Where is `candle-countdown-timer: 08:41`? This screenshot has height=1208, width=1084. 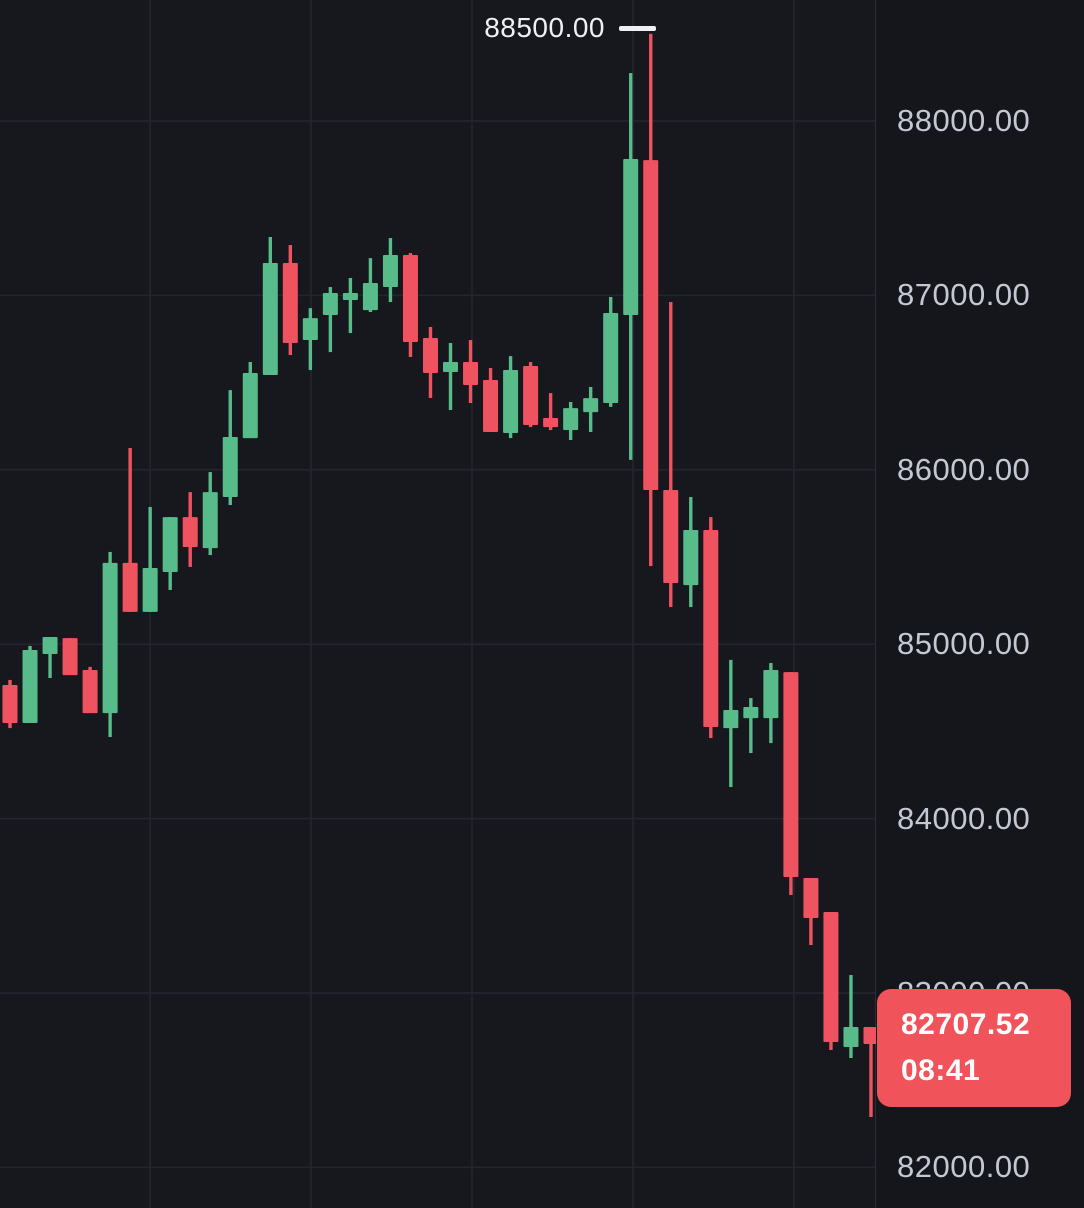
candle-countdown-timer: 08:41 is located at coordinates (941, 1070).